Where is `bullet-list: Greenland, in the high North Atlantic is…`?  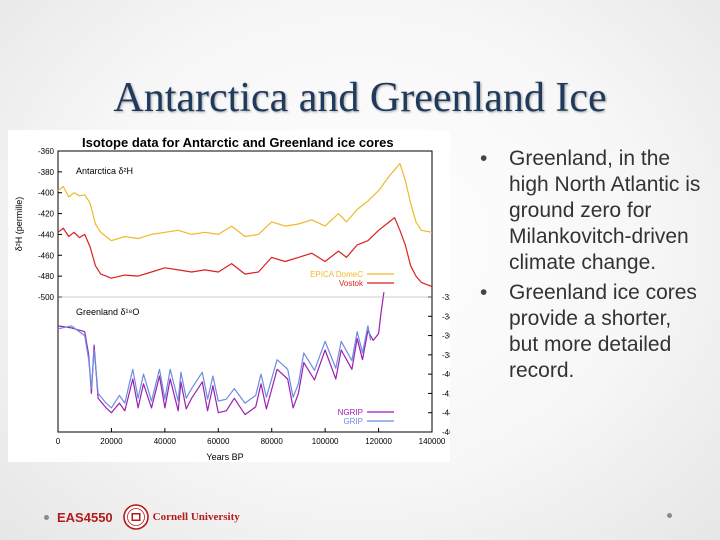 bullet-list: Greenland, in the high North Atlantic is… is located at coordinates (592, 267).